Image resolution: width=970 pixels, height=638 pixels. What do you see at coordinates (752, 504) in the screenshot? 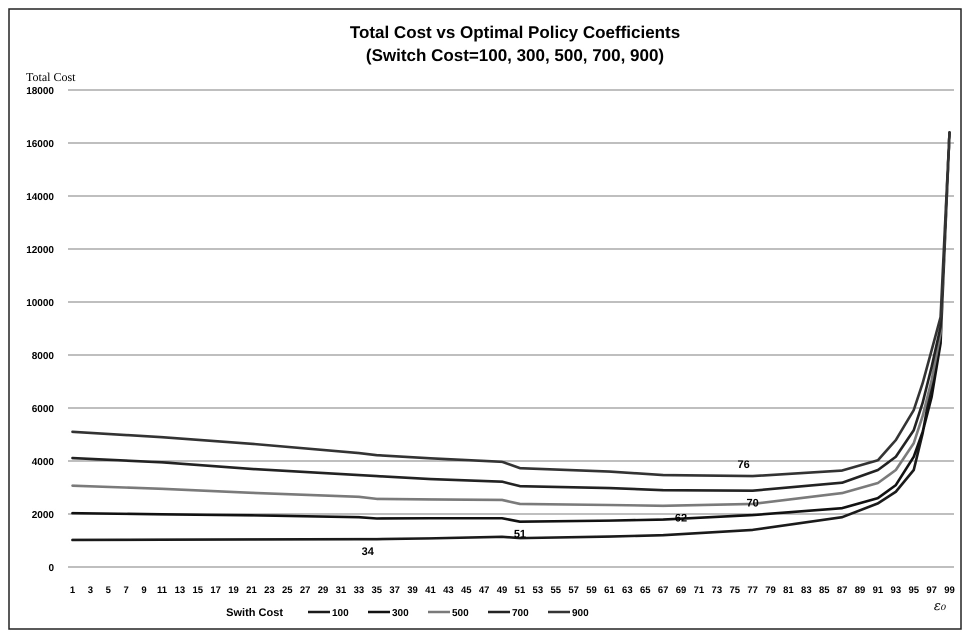
I see `annotation: 70` at bounding box center [752, 504].